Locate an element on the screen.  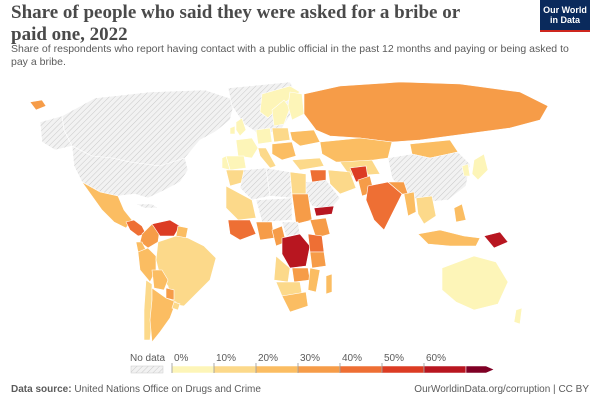
country-iraq is located at coordinates (318, 176).